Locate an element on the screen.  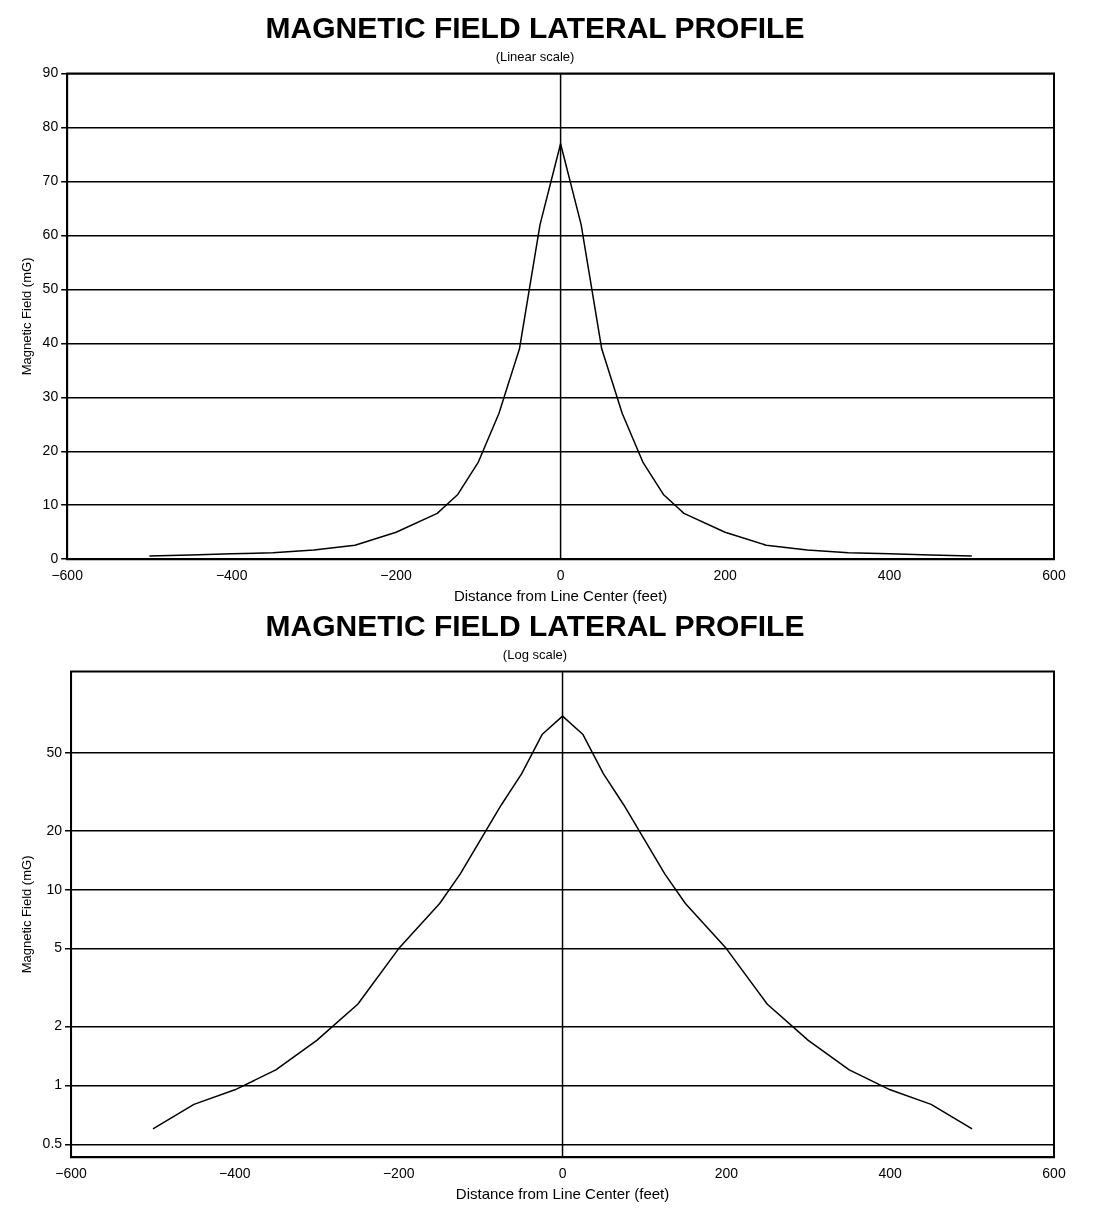
y-tick-label: 30 is located at coordinates (50, 396).